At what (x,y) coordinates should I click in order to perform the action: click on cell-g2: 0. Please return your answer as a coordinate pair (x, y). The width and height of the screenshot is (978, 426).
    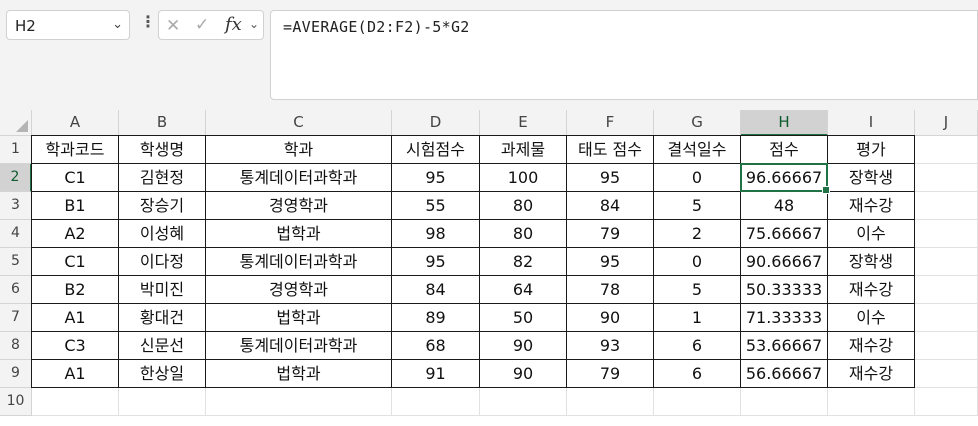
    Looking at the image, I should click on (697, 178).